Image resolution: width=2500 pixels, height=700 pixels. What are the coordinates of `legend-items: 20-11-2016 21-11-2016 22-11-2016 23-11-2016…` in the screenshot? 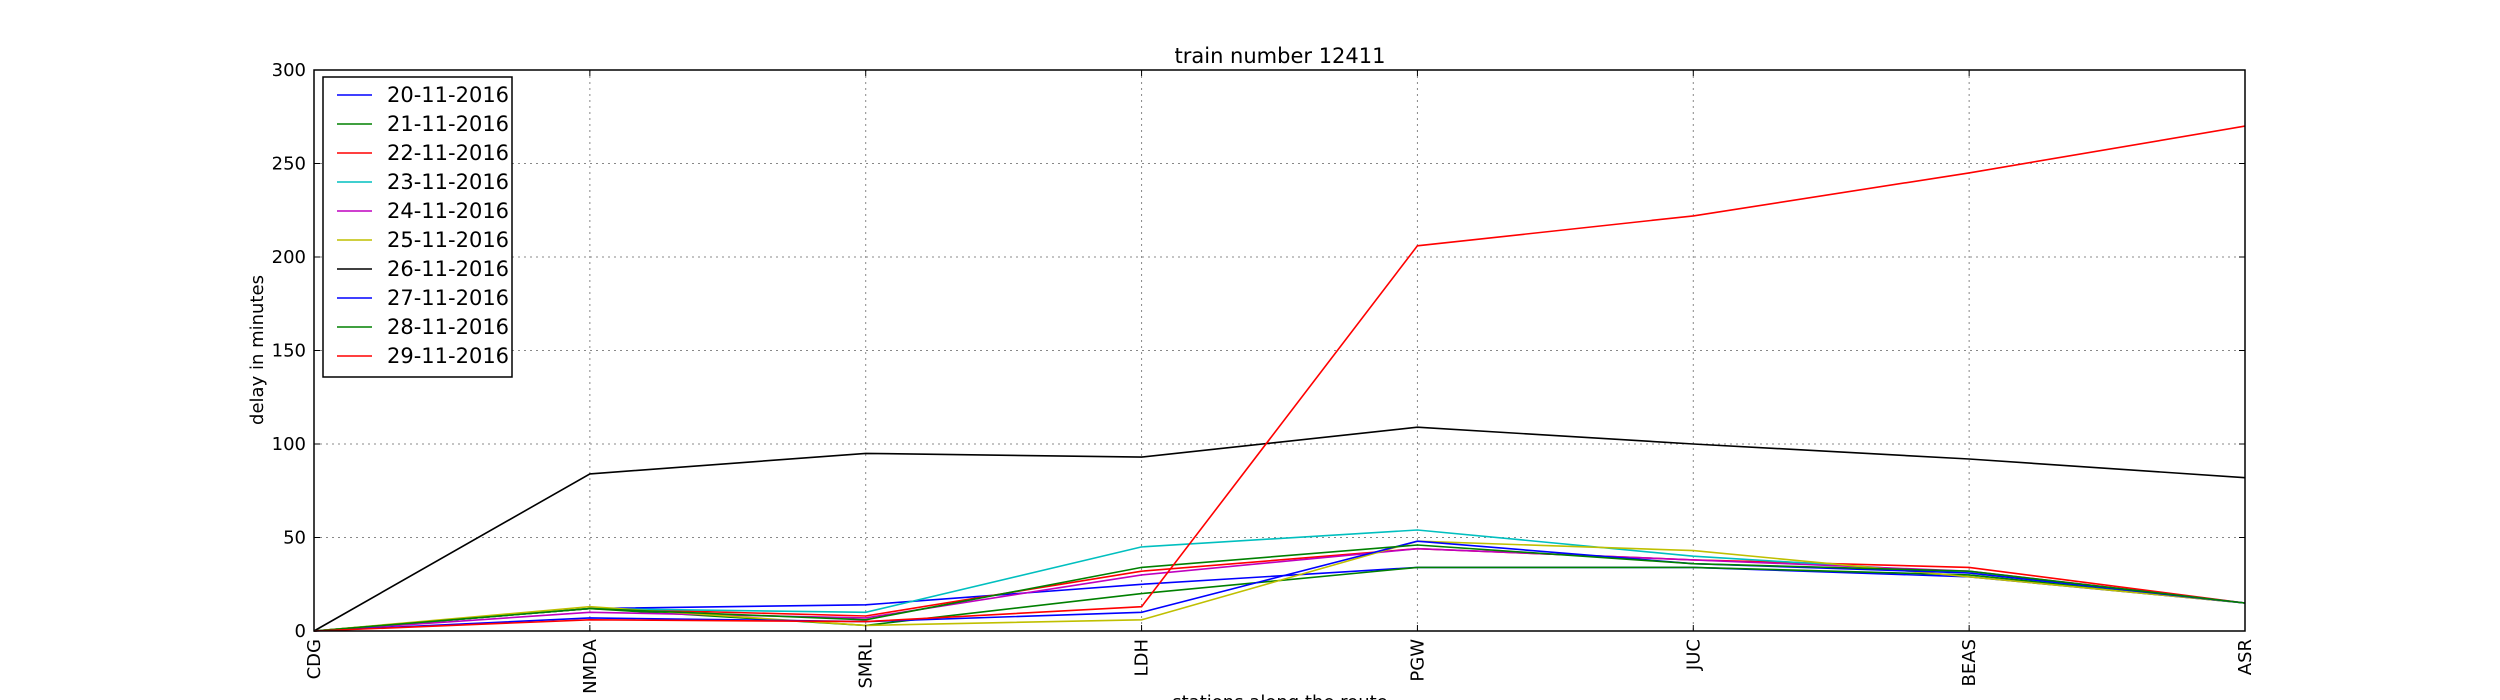 It's located at (423, 225).